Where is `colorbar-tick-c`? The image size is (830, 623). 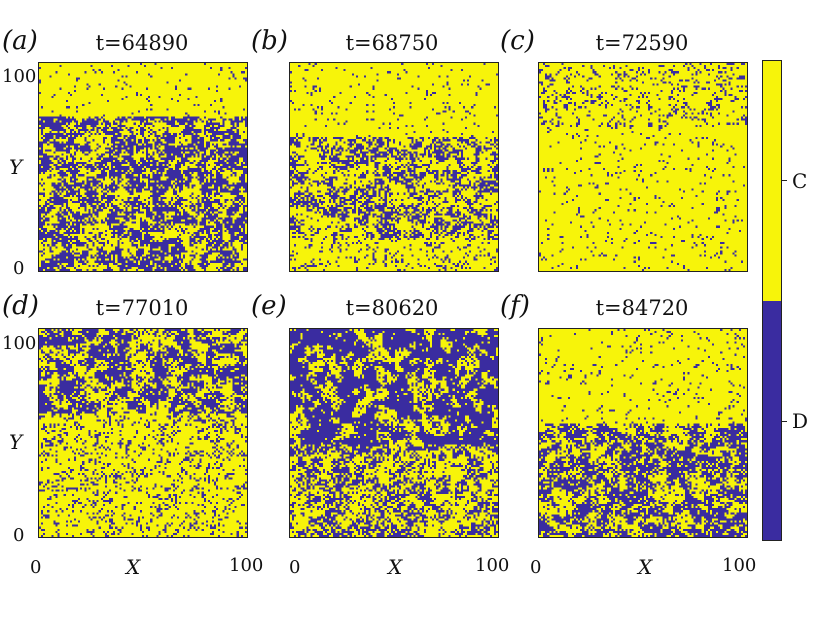
colorbar-tick-c is located at coordinates (784, 180).